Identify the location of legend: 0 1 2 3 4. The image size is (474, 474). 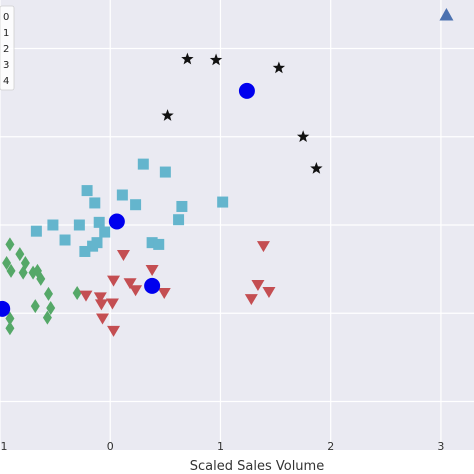
(7, 48).